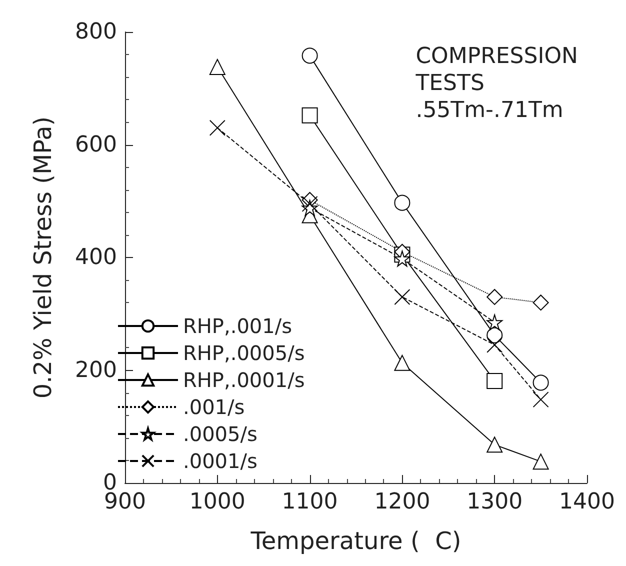 This screenshot has width=626, height=566. What do you see at coordinates (96, 32) in the screenshot?
I see `y-tick-label: 800` at bounding box center [96, 32].